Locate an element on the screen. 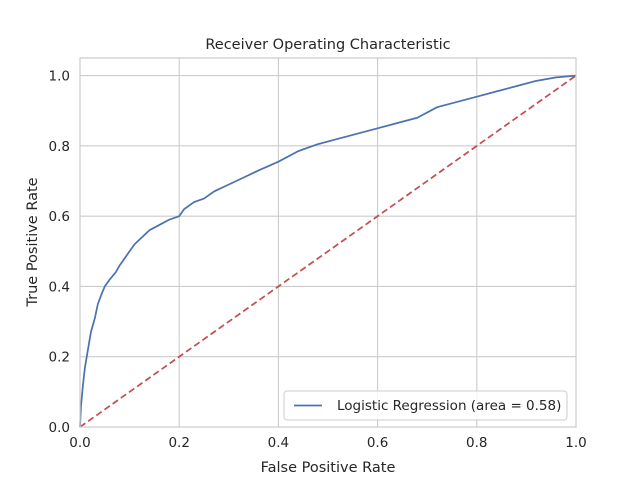 Image resolution: width=640 pixels, height=480 pixels. x-tick-label: 0.4 is located at coordinates (278, 443).